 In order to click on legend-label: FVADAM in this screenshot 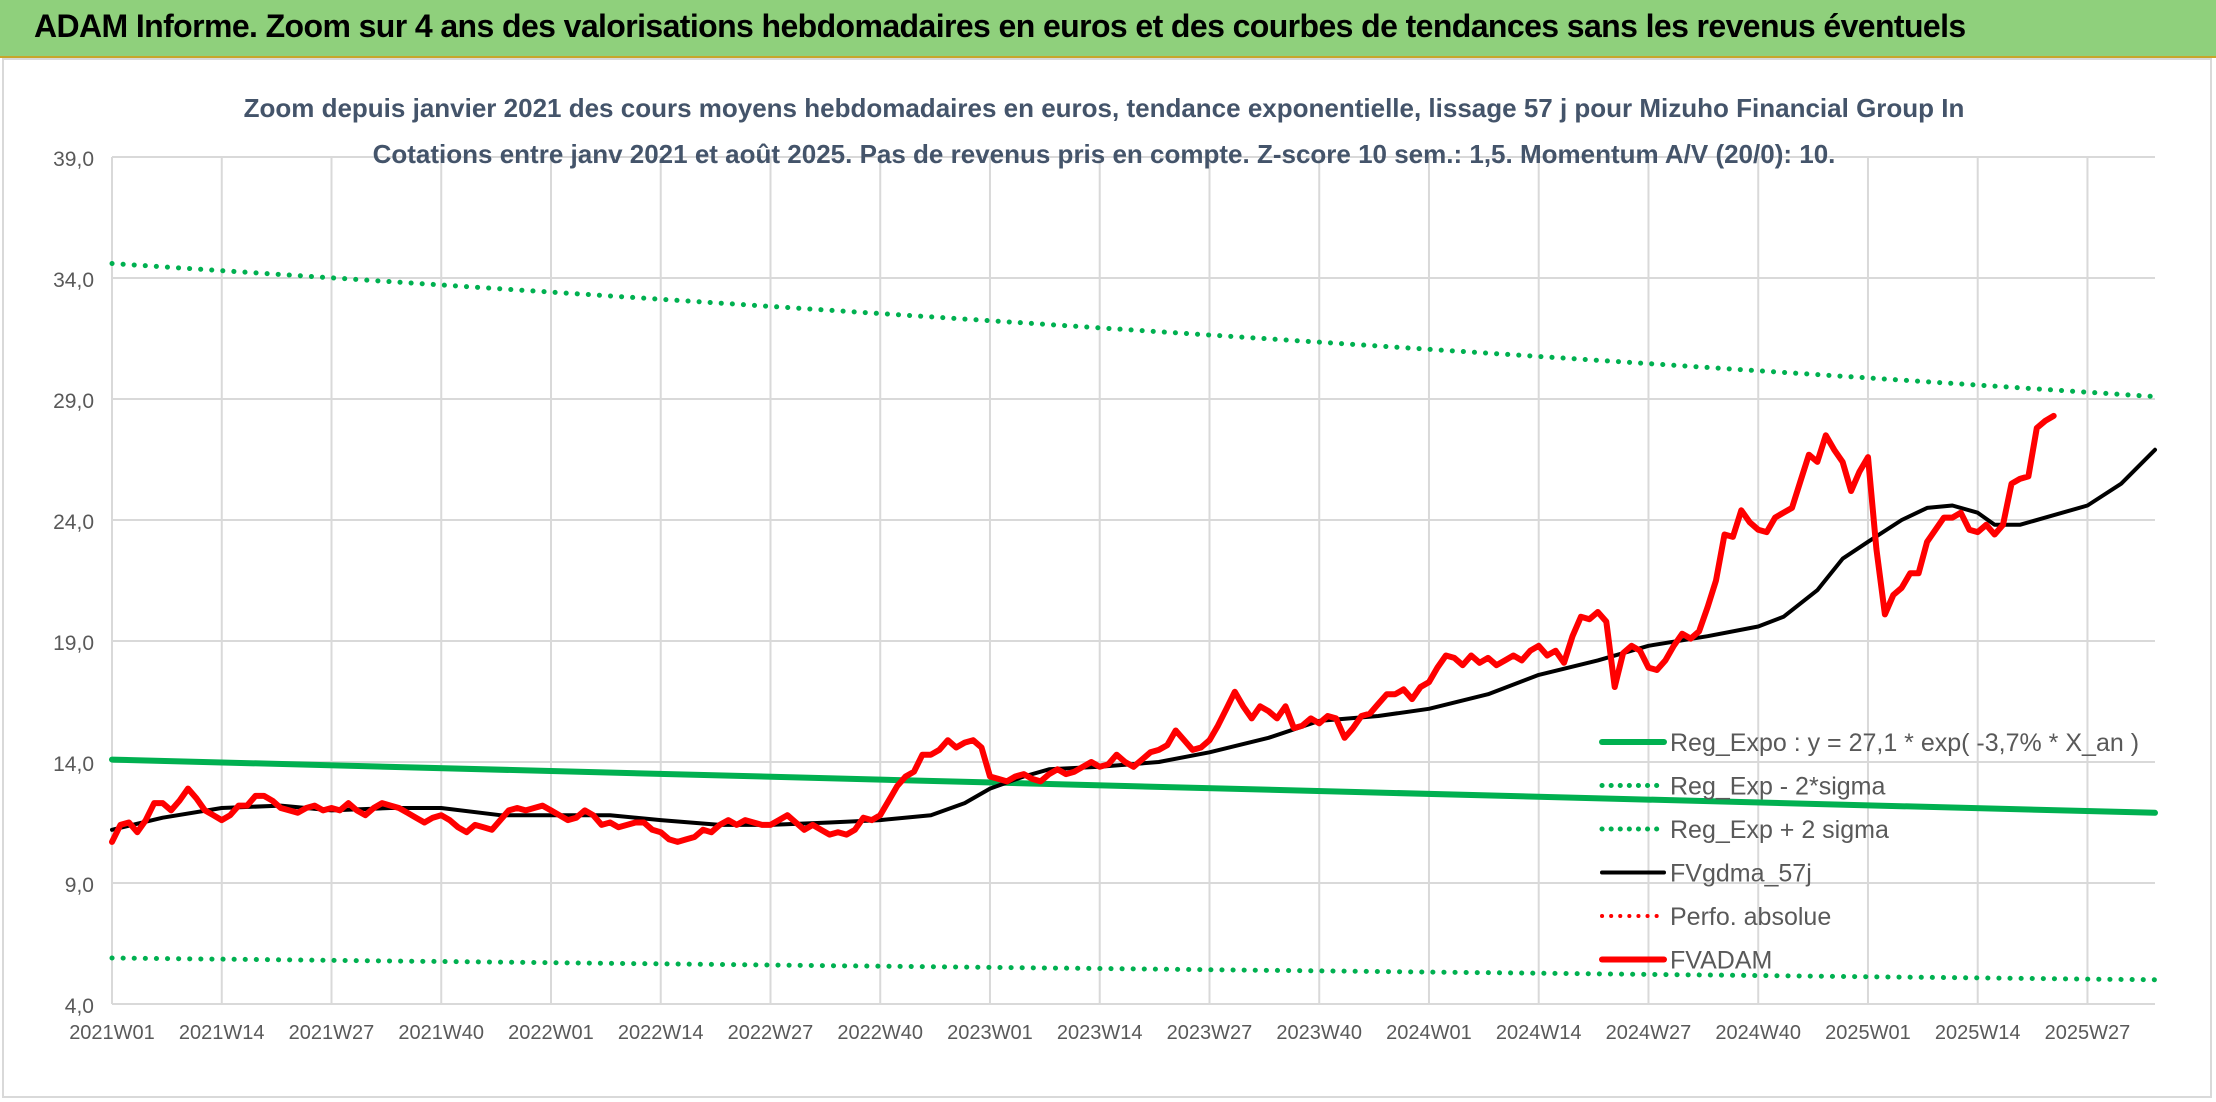, I will do `click(1721, 961)`.